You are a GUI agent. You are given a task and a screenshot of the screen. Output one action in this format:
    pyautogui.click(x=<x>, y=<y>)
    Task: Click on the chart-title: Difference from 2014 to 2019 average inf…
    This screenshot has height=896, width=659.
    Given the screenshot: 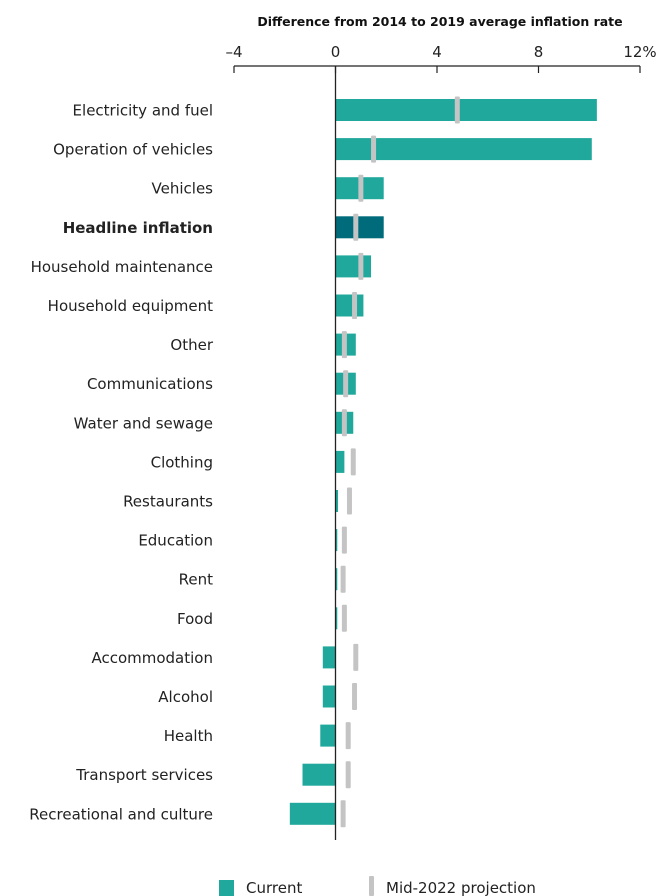 What is the action you would take?
    pyautogui.click(x=439, y=21)
    